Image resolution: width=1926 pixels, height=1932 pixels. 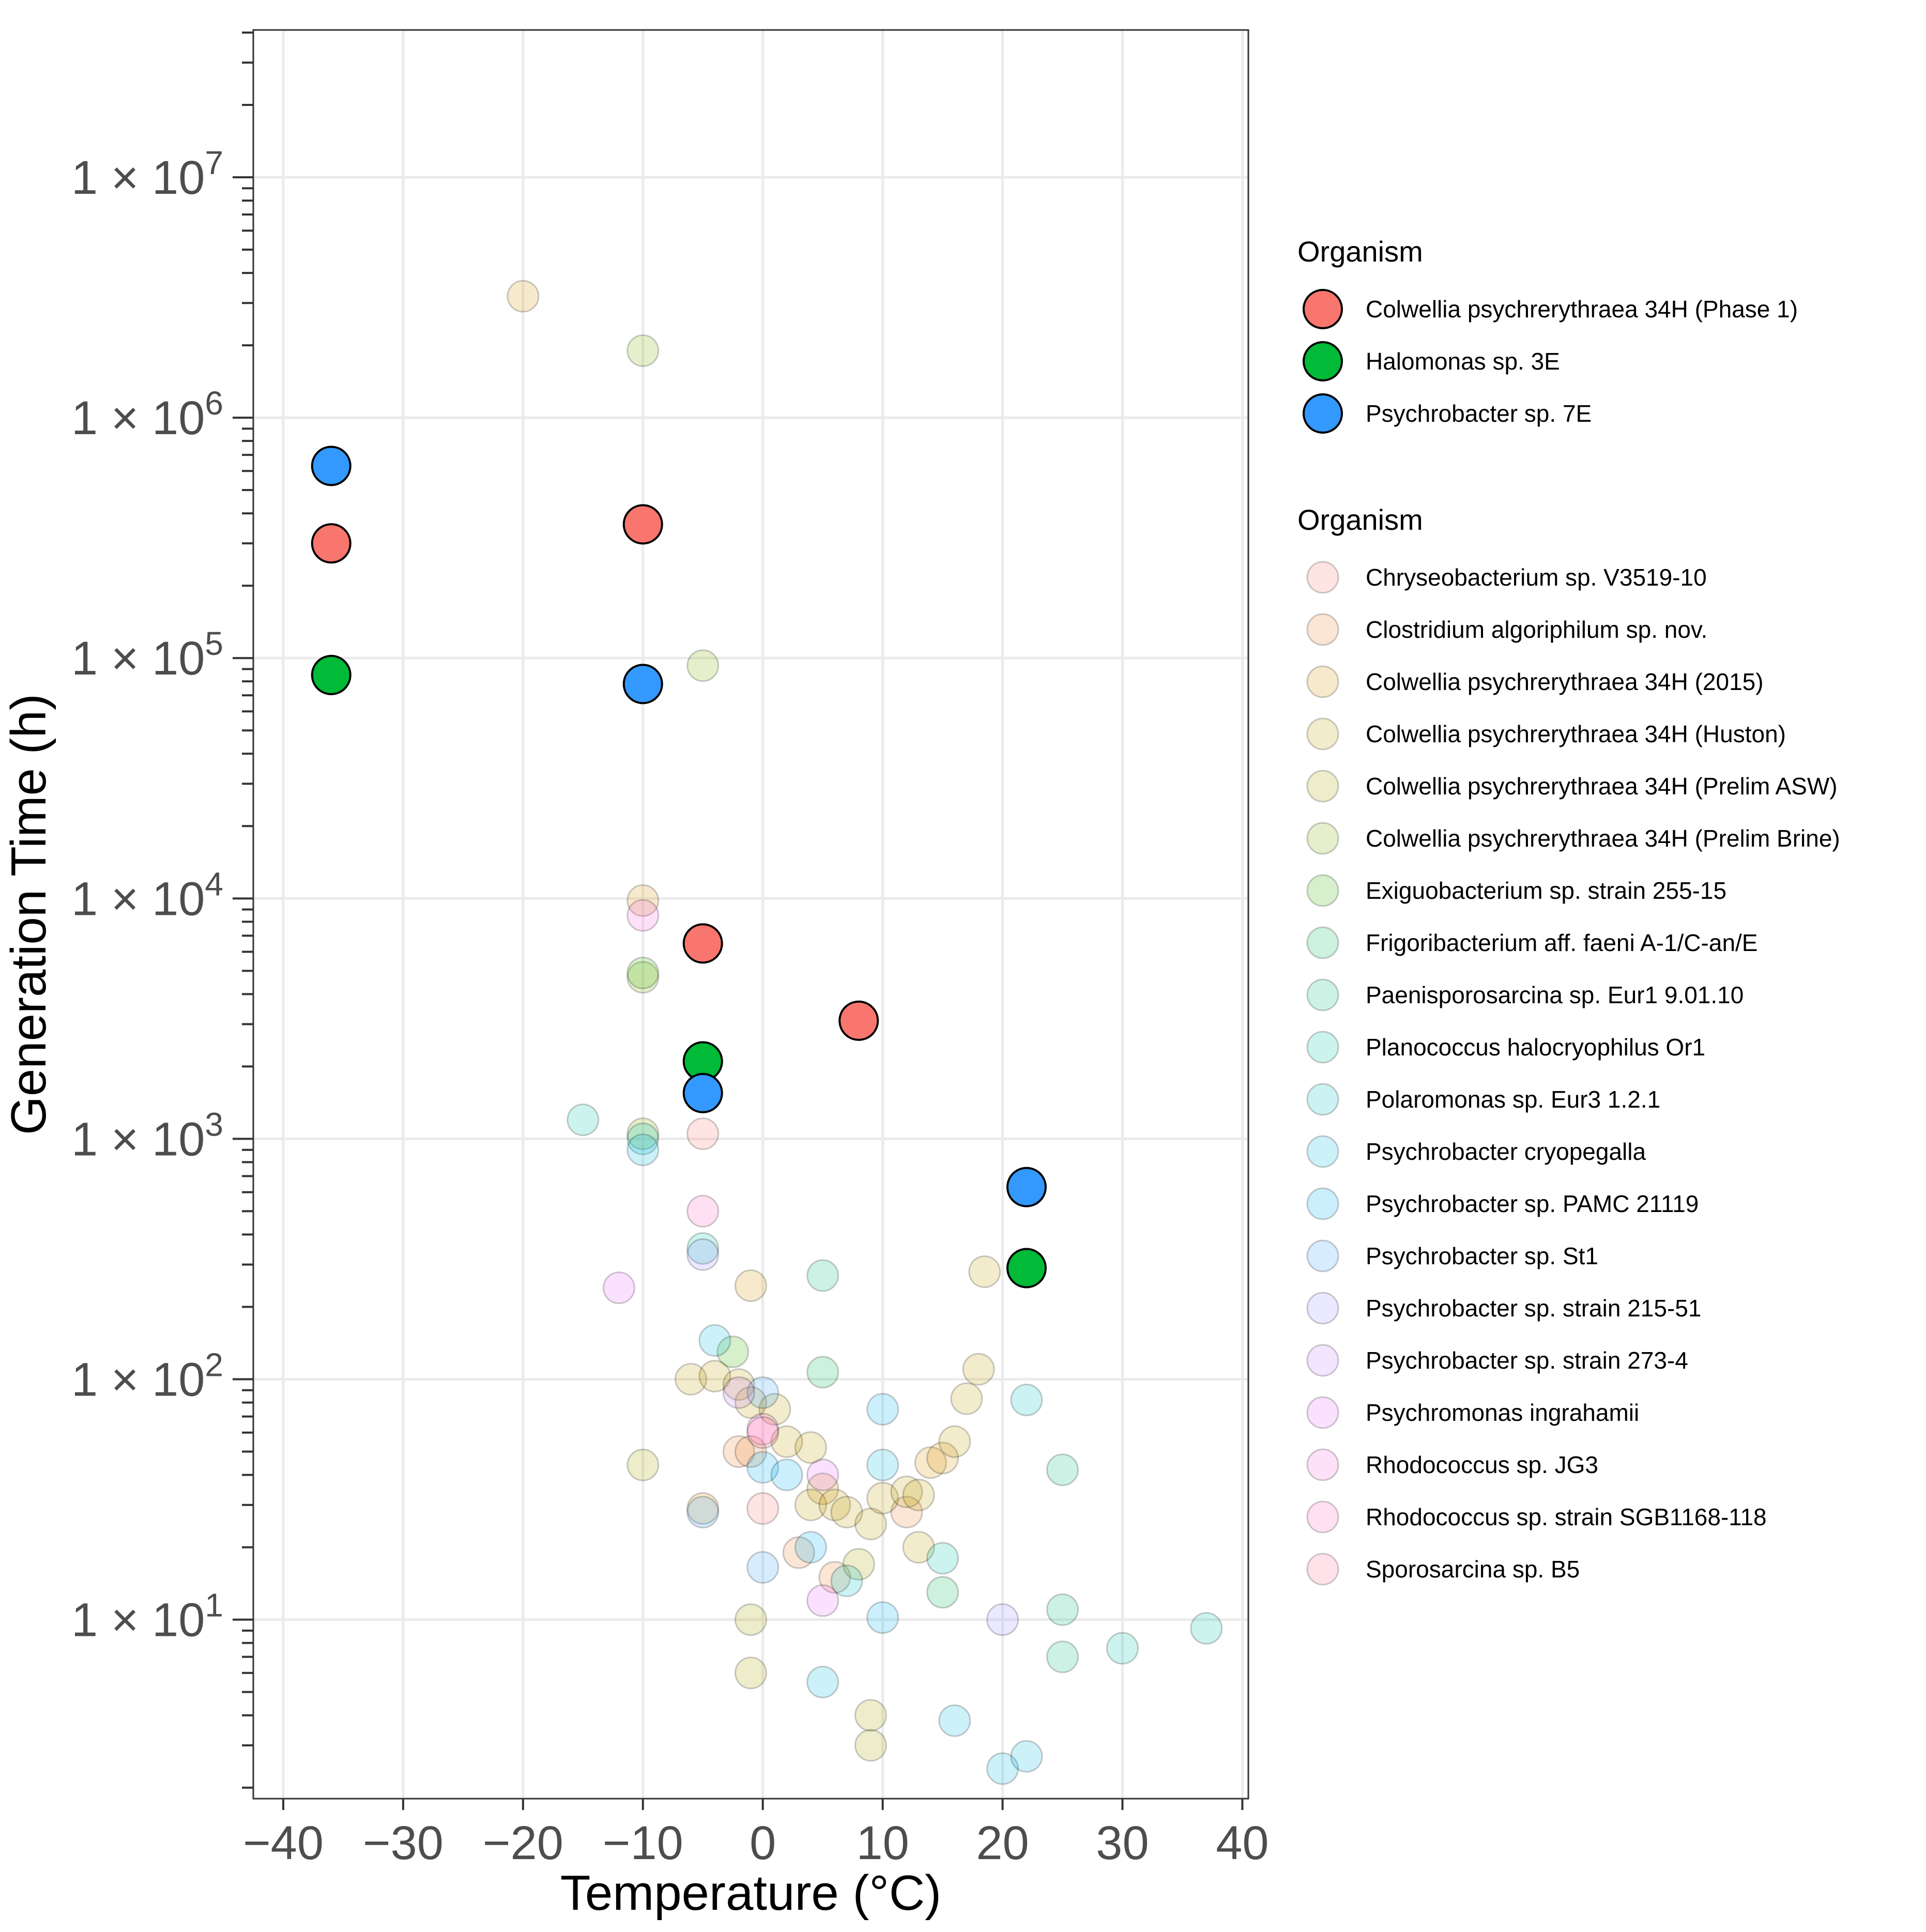 What do you see at coordinates (147, 1136) in the screenshot?
I see `y-tick-label: 1 × 10³` at bounding box center [147, 1136].